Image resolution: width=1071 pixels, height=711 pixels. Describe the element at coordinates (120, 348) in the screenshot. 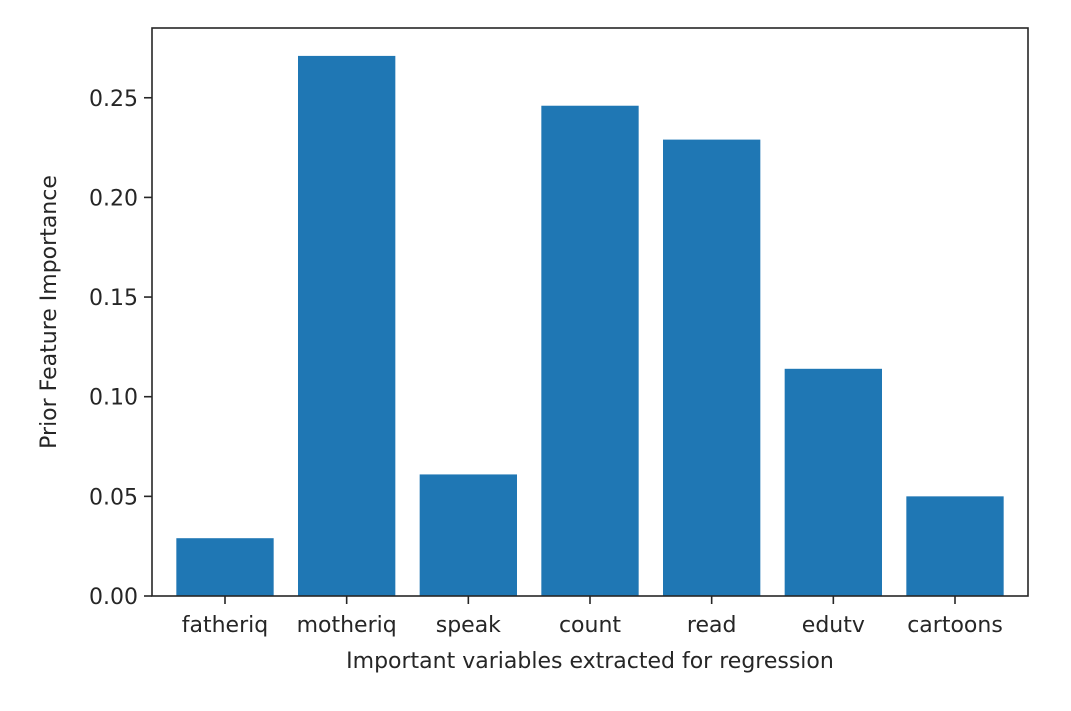

I see `y-axis-ticks: 0.00 0.05 0.10 0.15 0.20 0.25` at that location.